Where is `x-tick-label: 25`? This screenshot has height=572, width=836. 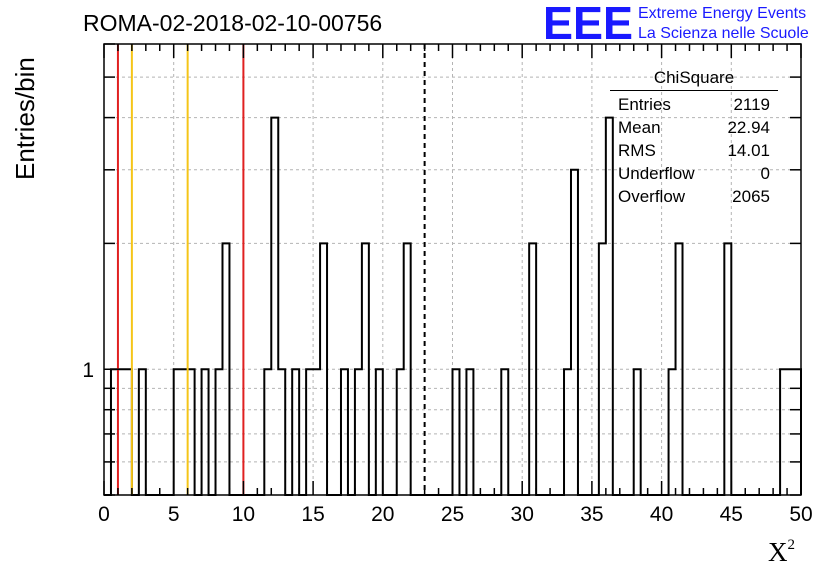 x-tick-label: 25 is located at coordinates (452, 514).